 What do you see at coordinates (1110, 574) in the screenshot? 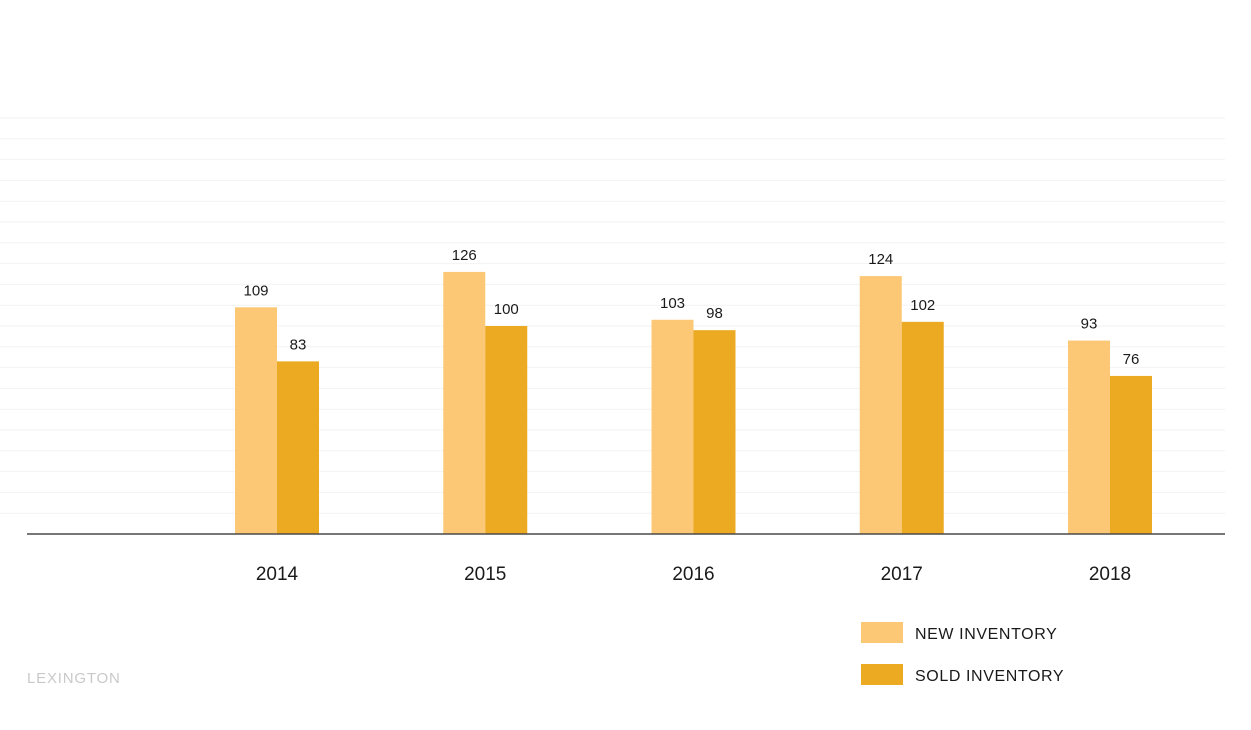
I see `x-tick-label-2018: 2018` at bounding box center [1110, 574].